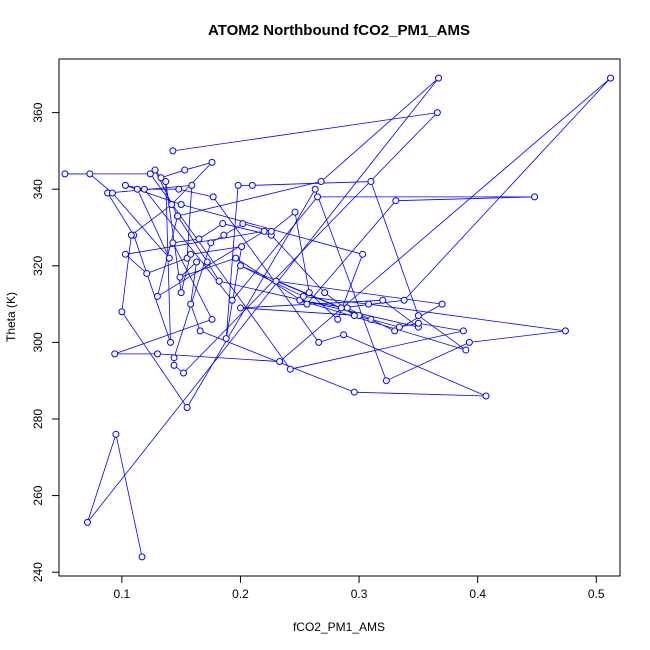 The width and height of the screenshot is (650, 650). I want to click on x-tick-label: 0.4, so click(477, 594).